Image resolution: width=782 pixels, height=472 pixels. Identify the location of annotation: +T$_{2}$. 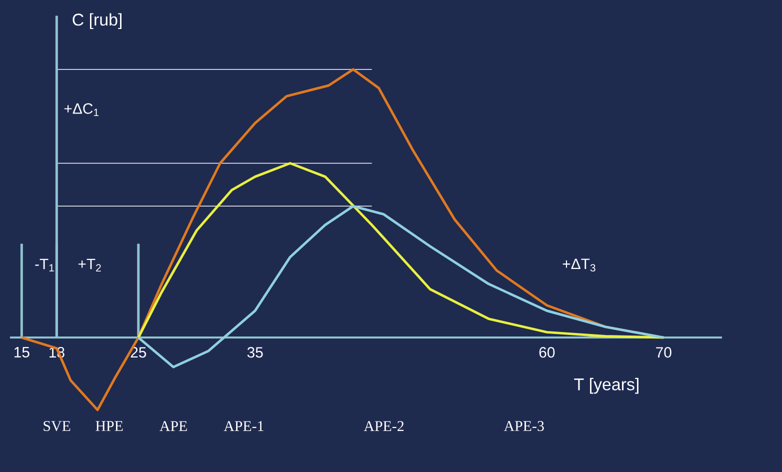
(89, 265).